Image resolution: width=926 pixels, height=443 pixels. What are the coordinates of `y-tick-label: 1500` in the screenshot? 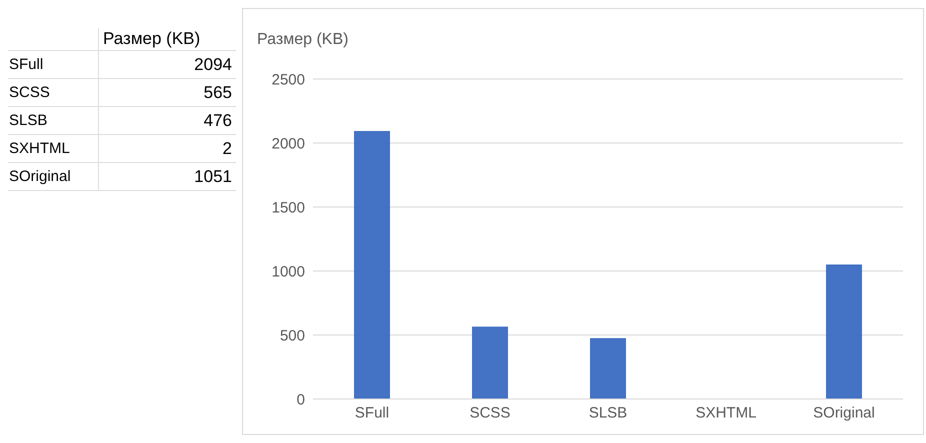 It's located at (288, 207).